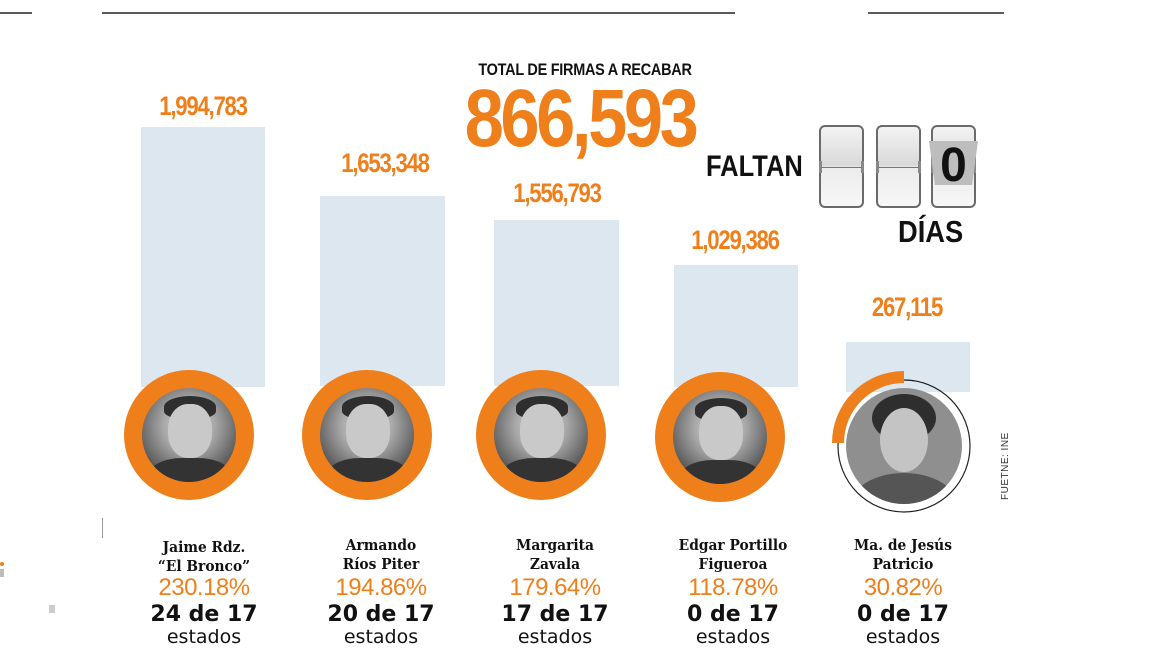  I want to click on estados-label-1: estados, so click(204, 637).